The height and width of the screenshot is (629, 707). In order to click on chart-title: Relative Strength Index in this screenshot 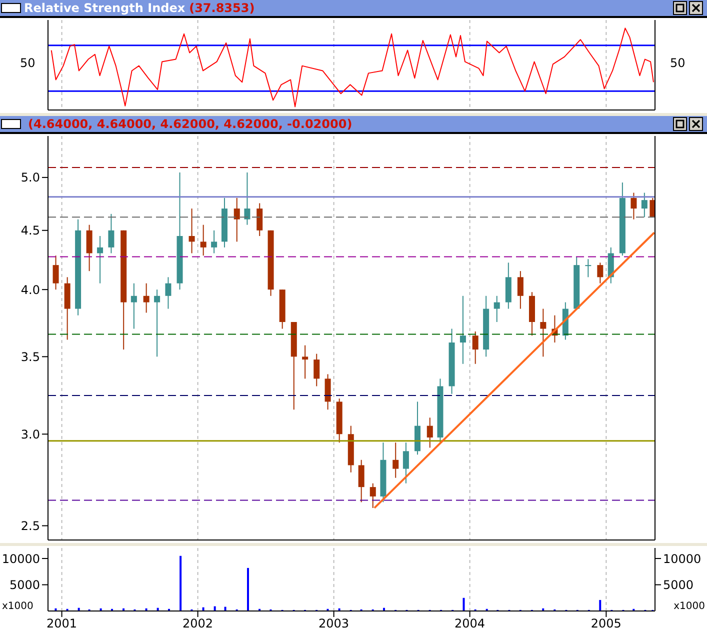, I will do `click(105, 8)`.